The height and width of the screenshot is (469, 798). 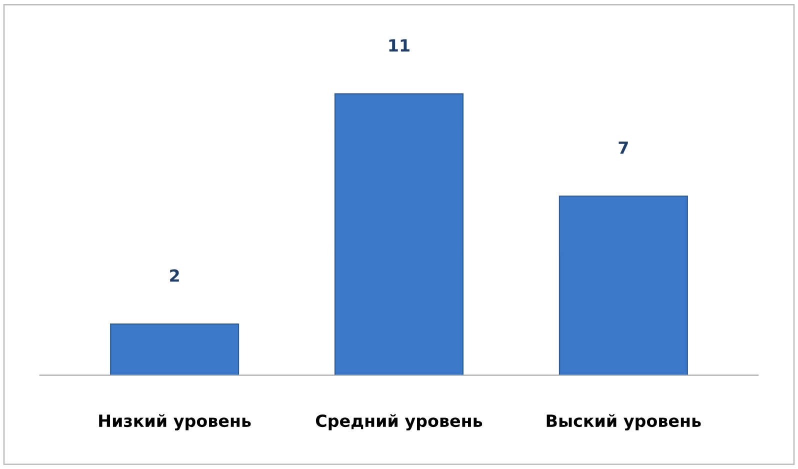 I want to click on x-tick-label: Выский уровень, so click(x=623, y=422).